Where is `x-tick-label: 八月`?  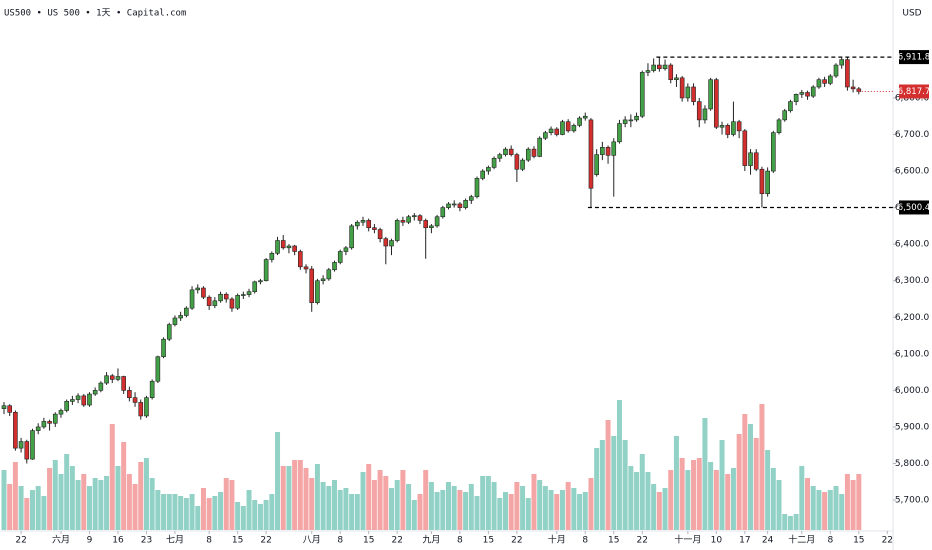
x-tick-label: 八月 is located at coordinates (312, 540).